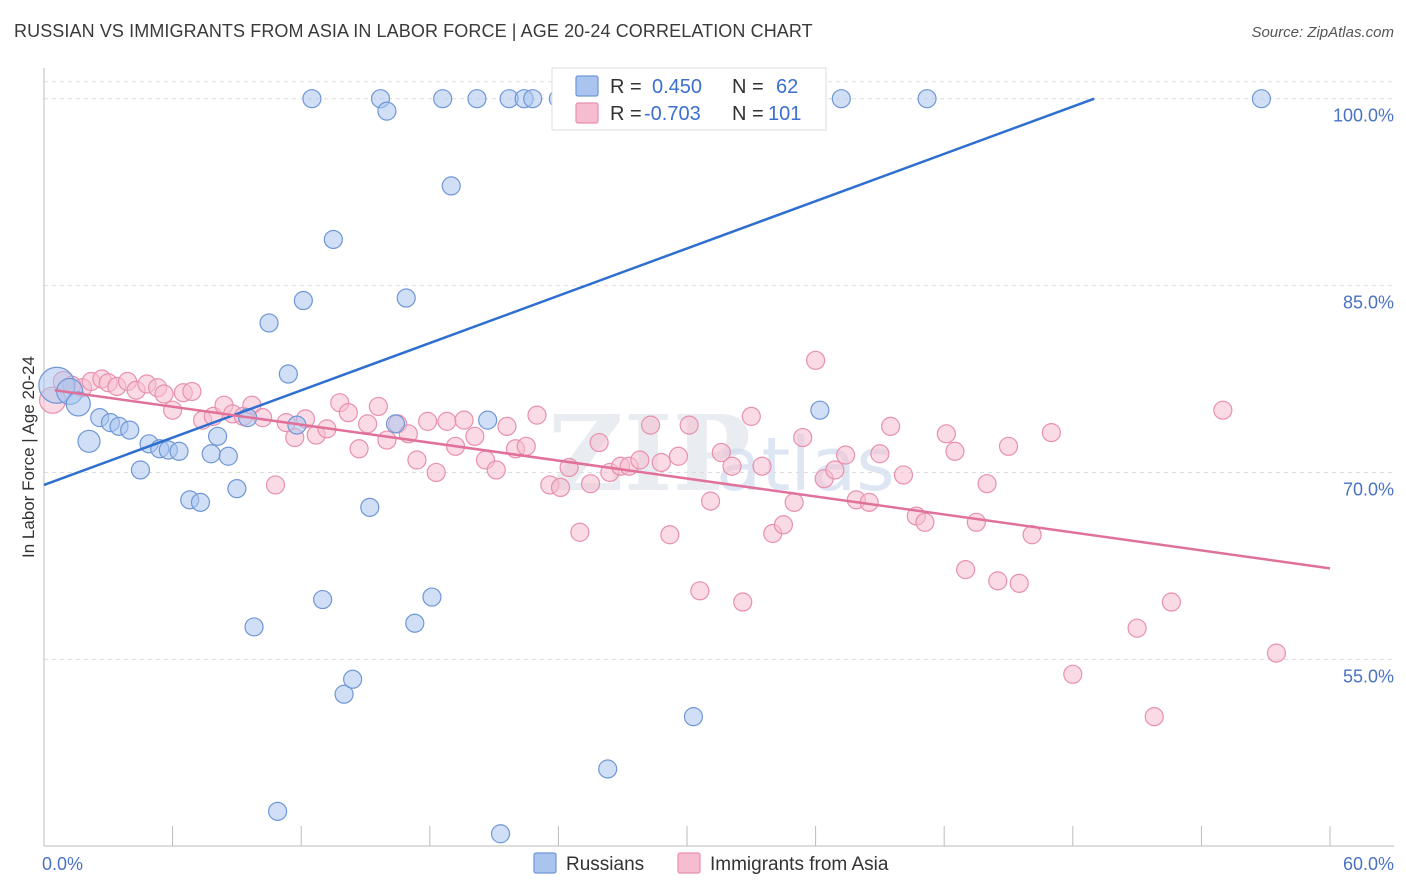  I want to click on legend-asia-r-value: -0.703, so click(672, 114).